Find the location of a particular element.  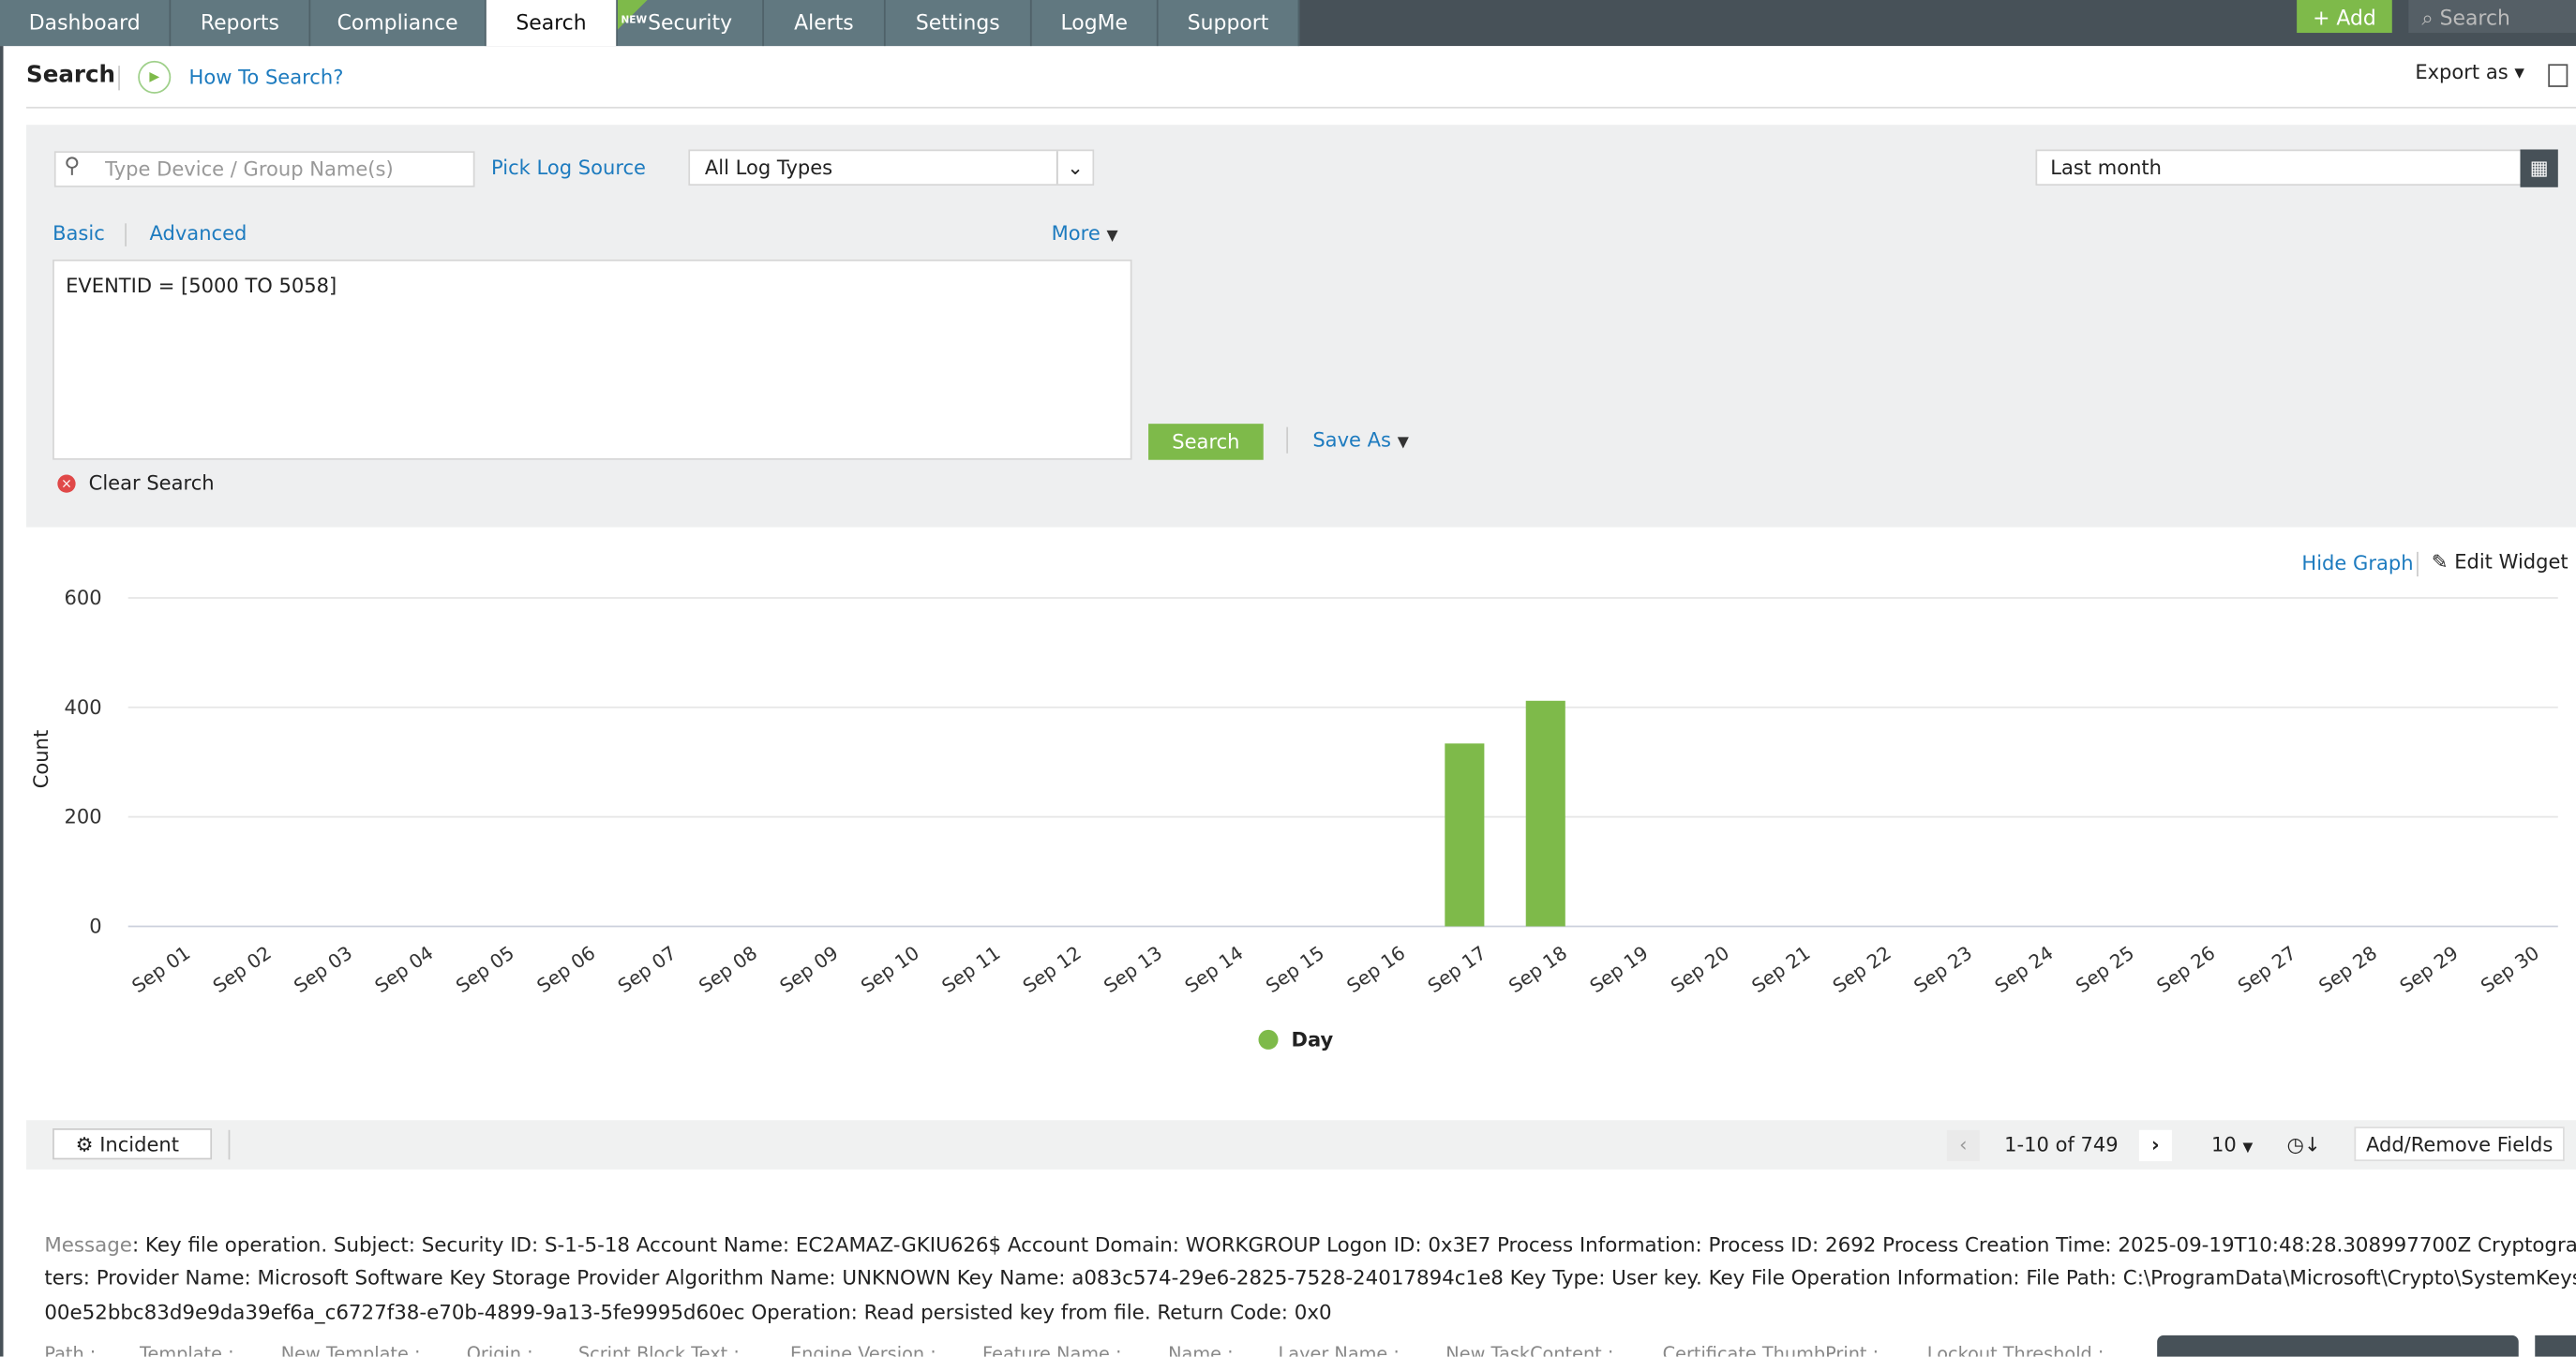

schedule-report-icon is located at coordinates (2558, 75).